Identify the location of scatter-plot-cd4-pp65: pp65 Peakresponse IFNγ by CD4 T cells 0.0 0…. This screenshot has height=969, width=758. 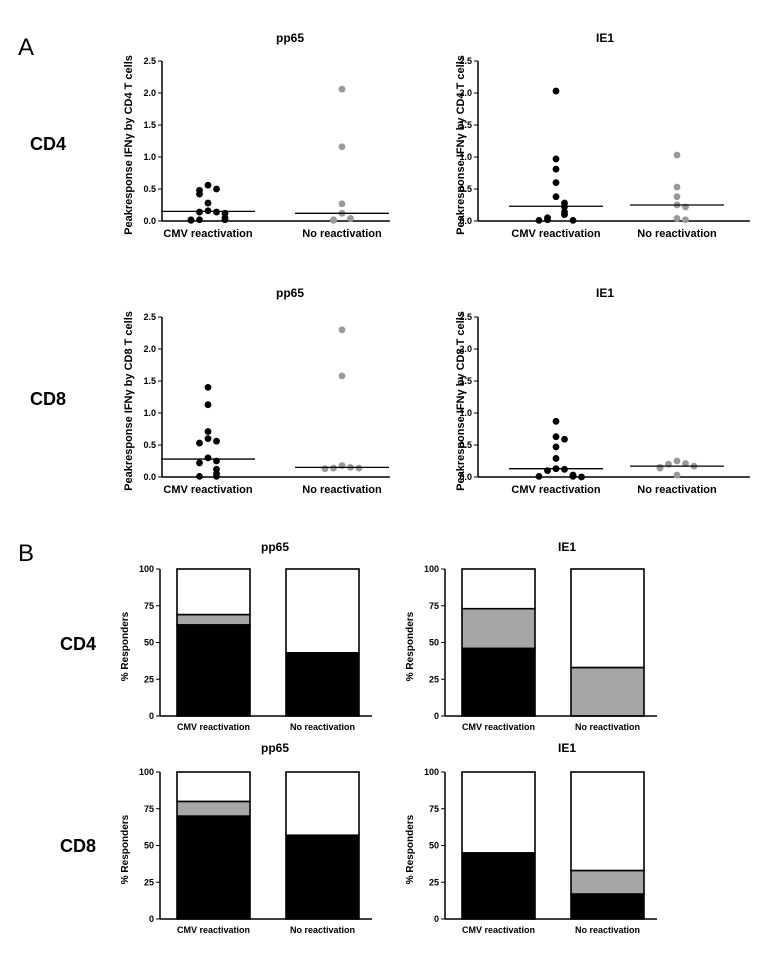
(256, 135).